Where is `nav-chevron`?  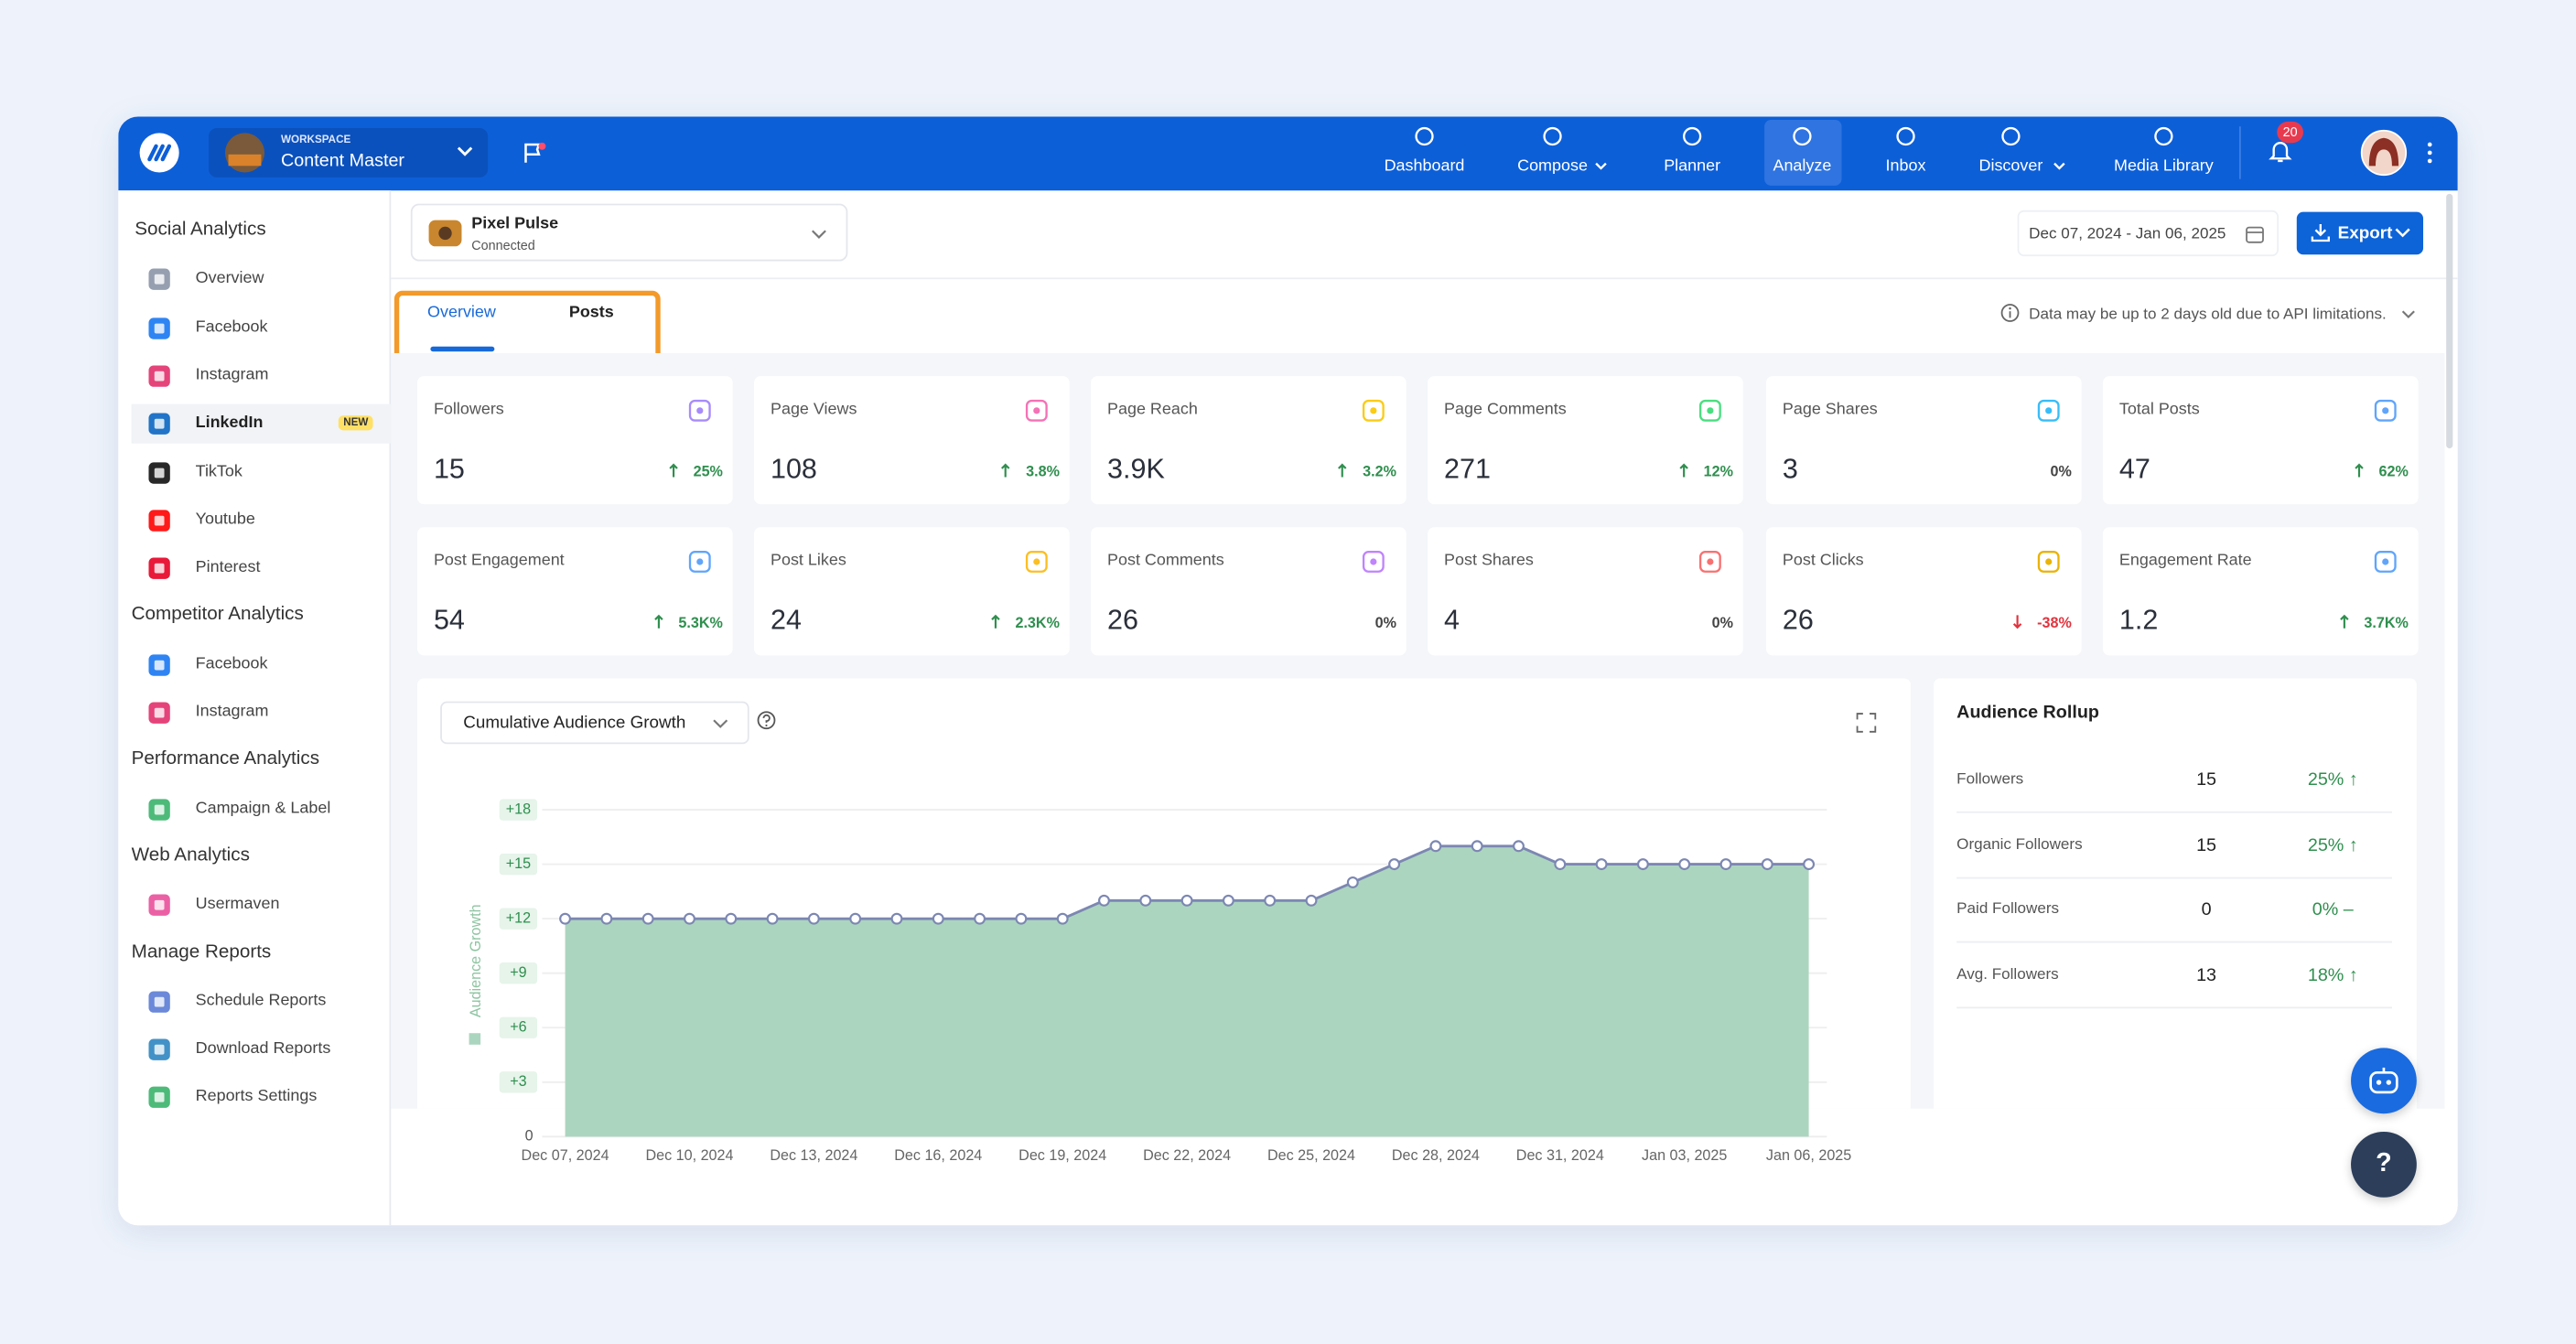 nav-chevron is located at coordinates (1601, 166).